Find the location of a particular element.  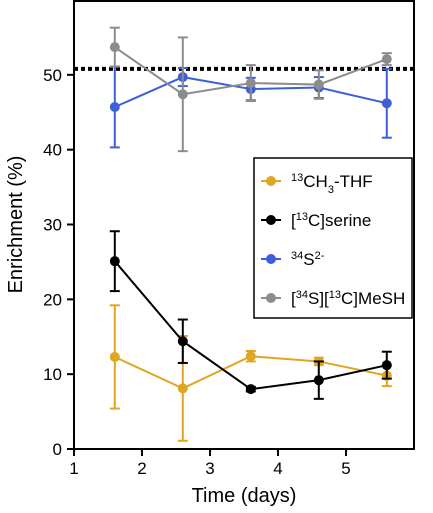

y-tick-label-4: 40 is located at coordinates (52, 150).